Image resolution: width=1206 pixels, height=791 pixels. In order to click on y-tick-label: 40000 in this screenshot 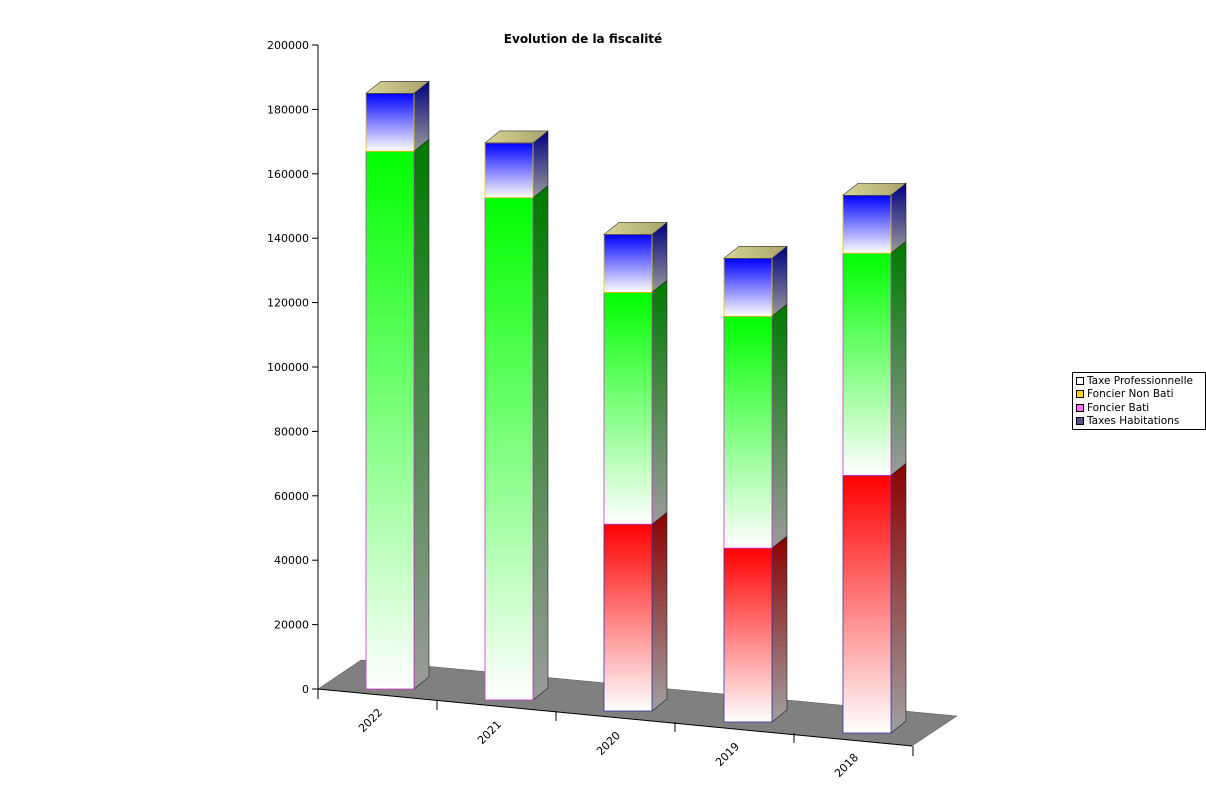, I will do `click(291, 560)`.